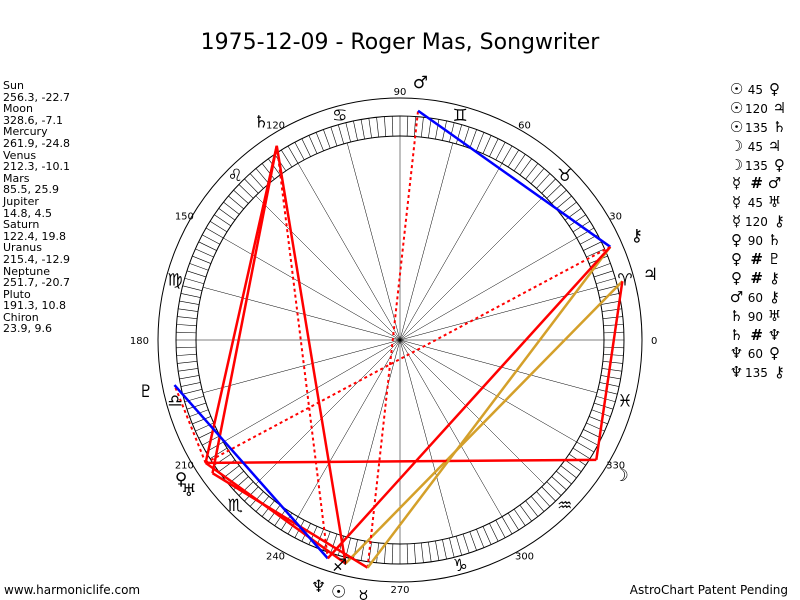  What do you see at coordinates (460, 566) in the screenshot?
I see `zodiac-sign-glyph: ♑` at bounding box center [460, 566].